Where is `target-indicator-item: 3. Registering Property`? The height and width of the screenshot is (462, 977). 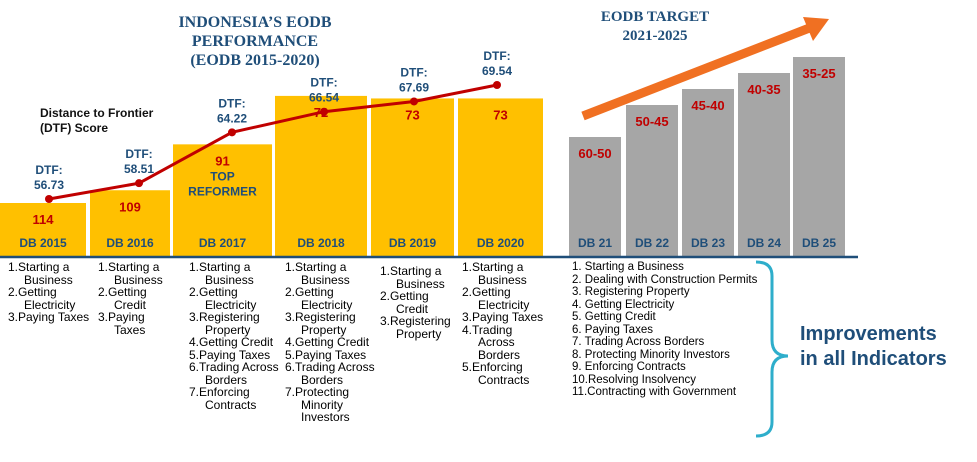
target-indicator-item: 3. Registering Property is located at coordinates (631, 292).